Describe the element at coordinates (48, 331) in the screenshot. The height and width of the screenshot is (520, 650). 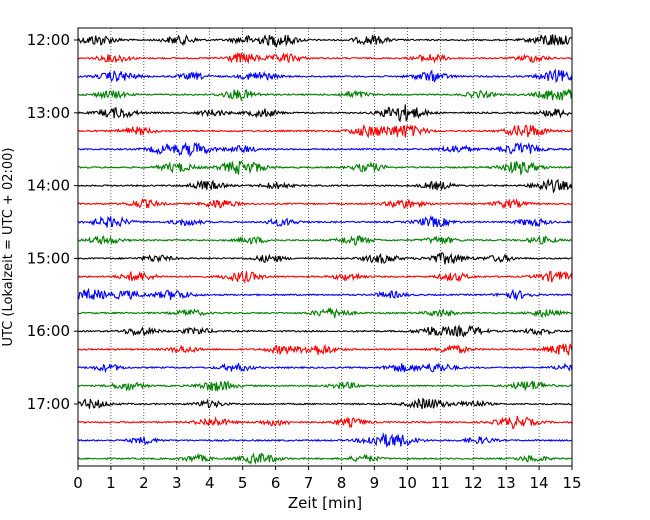
I see `y-tick-label: 16:00` at that location.